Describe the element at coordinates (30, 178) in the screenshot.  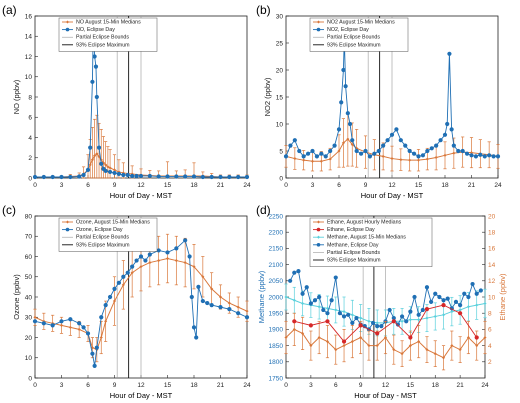
I see `y-tick-label: 0` at that location.